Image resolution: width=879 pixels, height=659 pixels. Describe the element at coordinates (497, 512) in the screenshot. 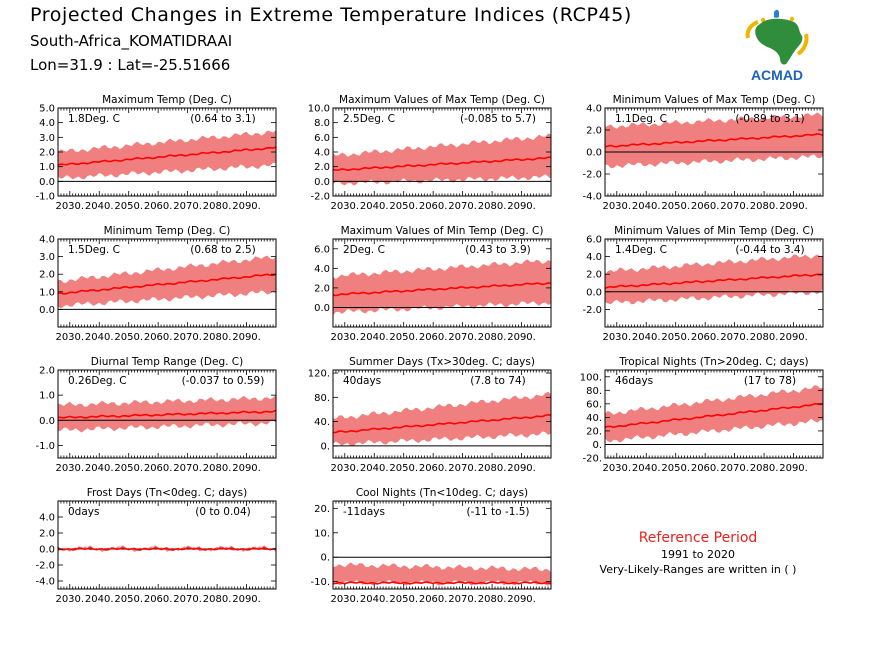

I see `very-likely-range: (-11 to -1.5)` at that location.